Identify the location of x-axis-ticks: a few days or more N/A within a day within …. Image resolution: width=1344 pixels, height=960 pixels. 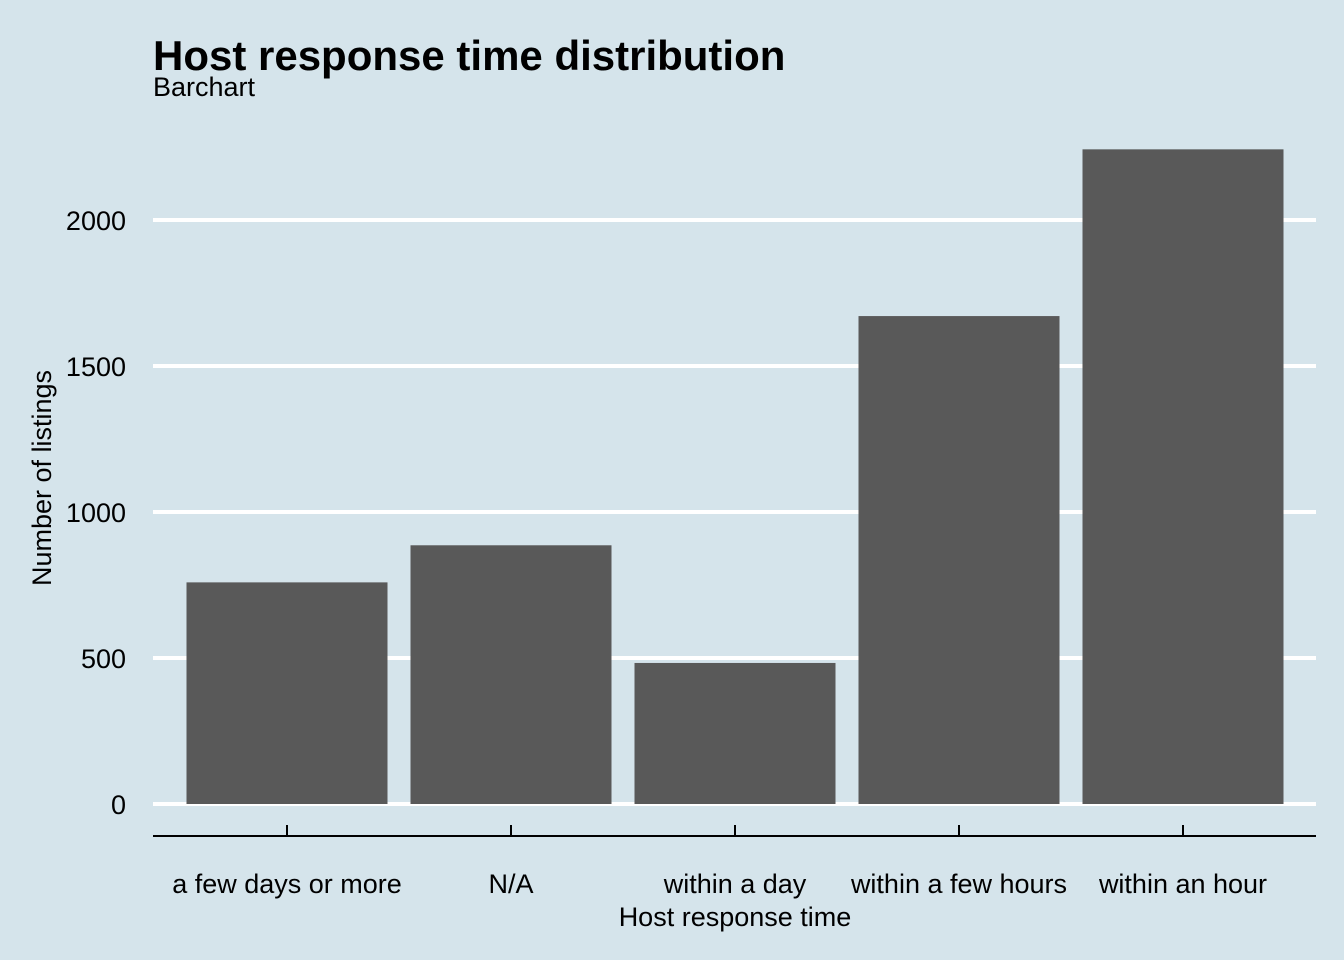
(719, 862).